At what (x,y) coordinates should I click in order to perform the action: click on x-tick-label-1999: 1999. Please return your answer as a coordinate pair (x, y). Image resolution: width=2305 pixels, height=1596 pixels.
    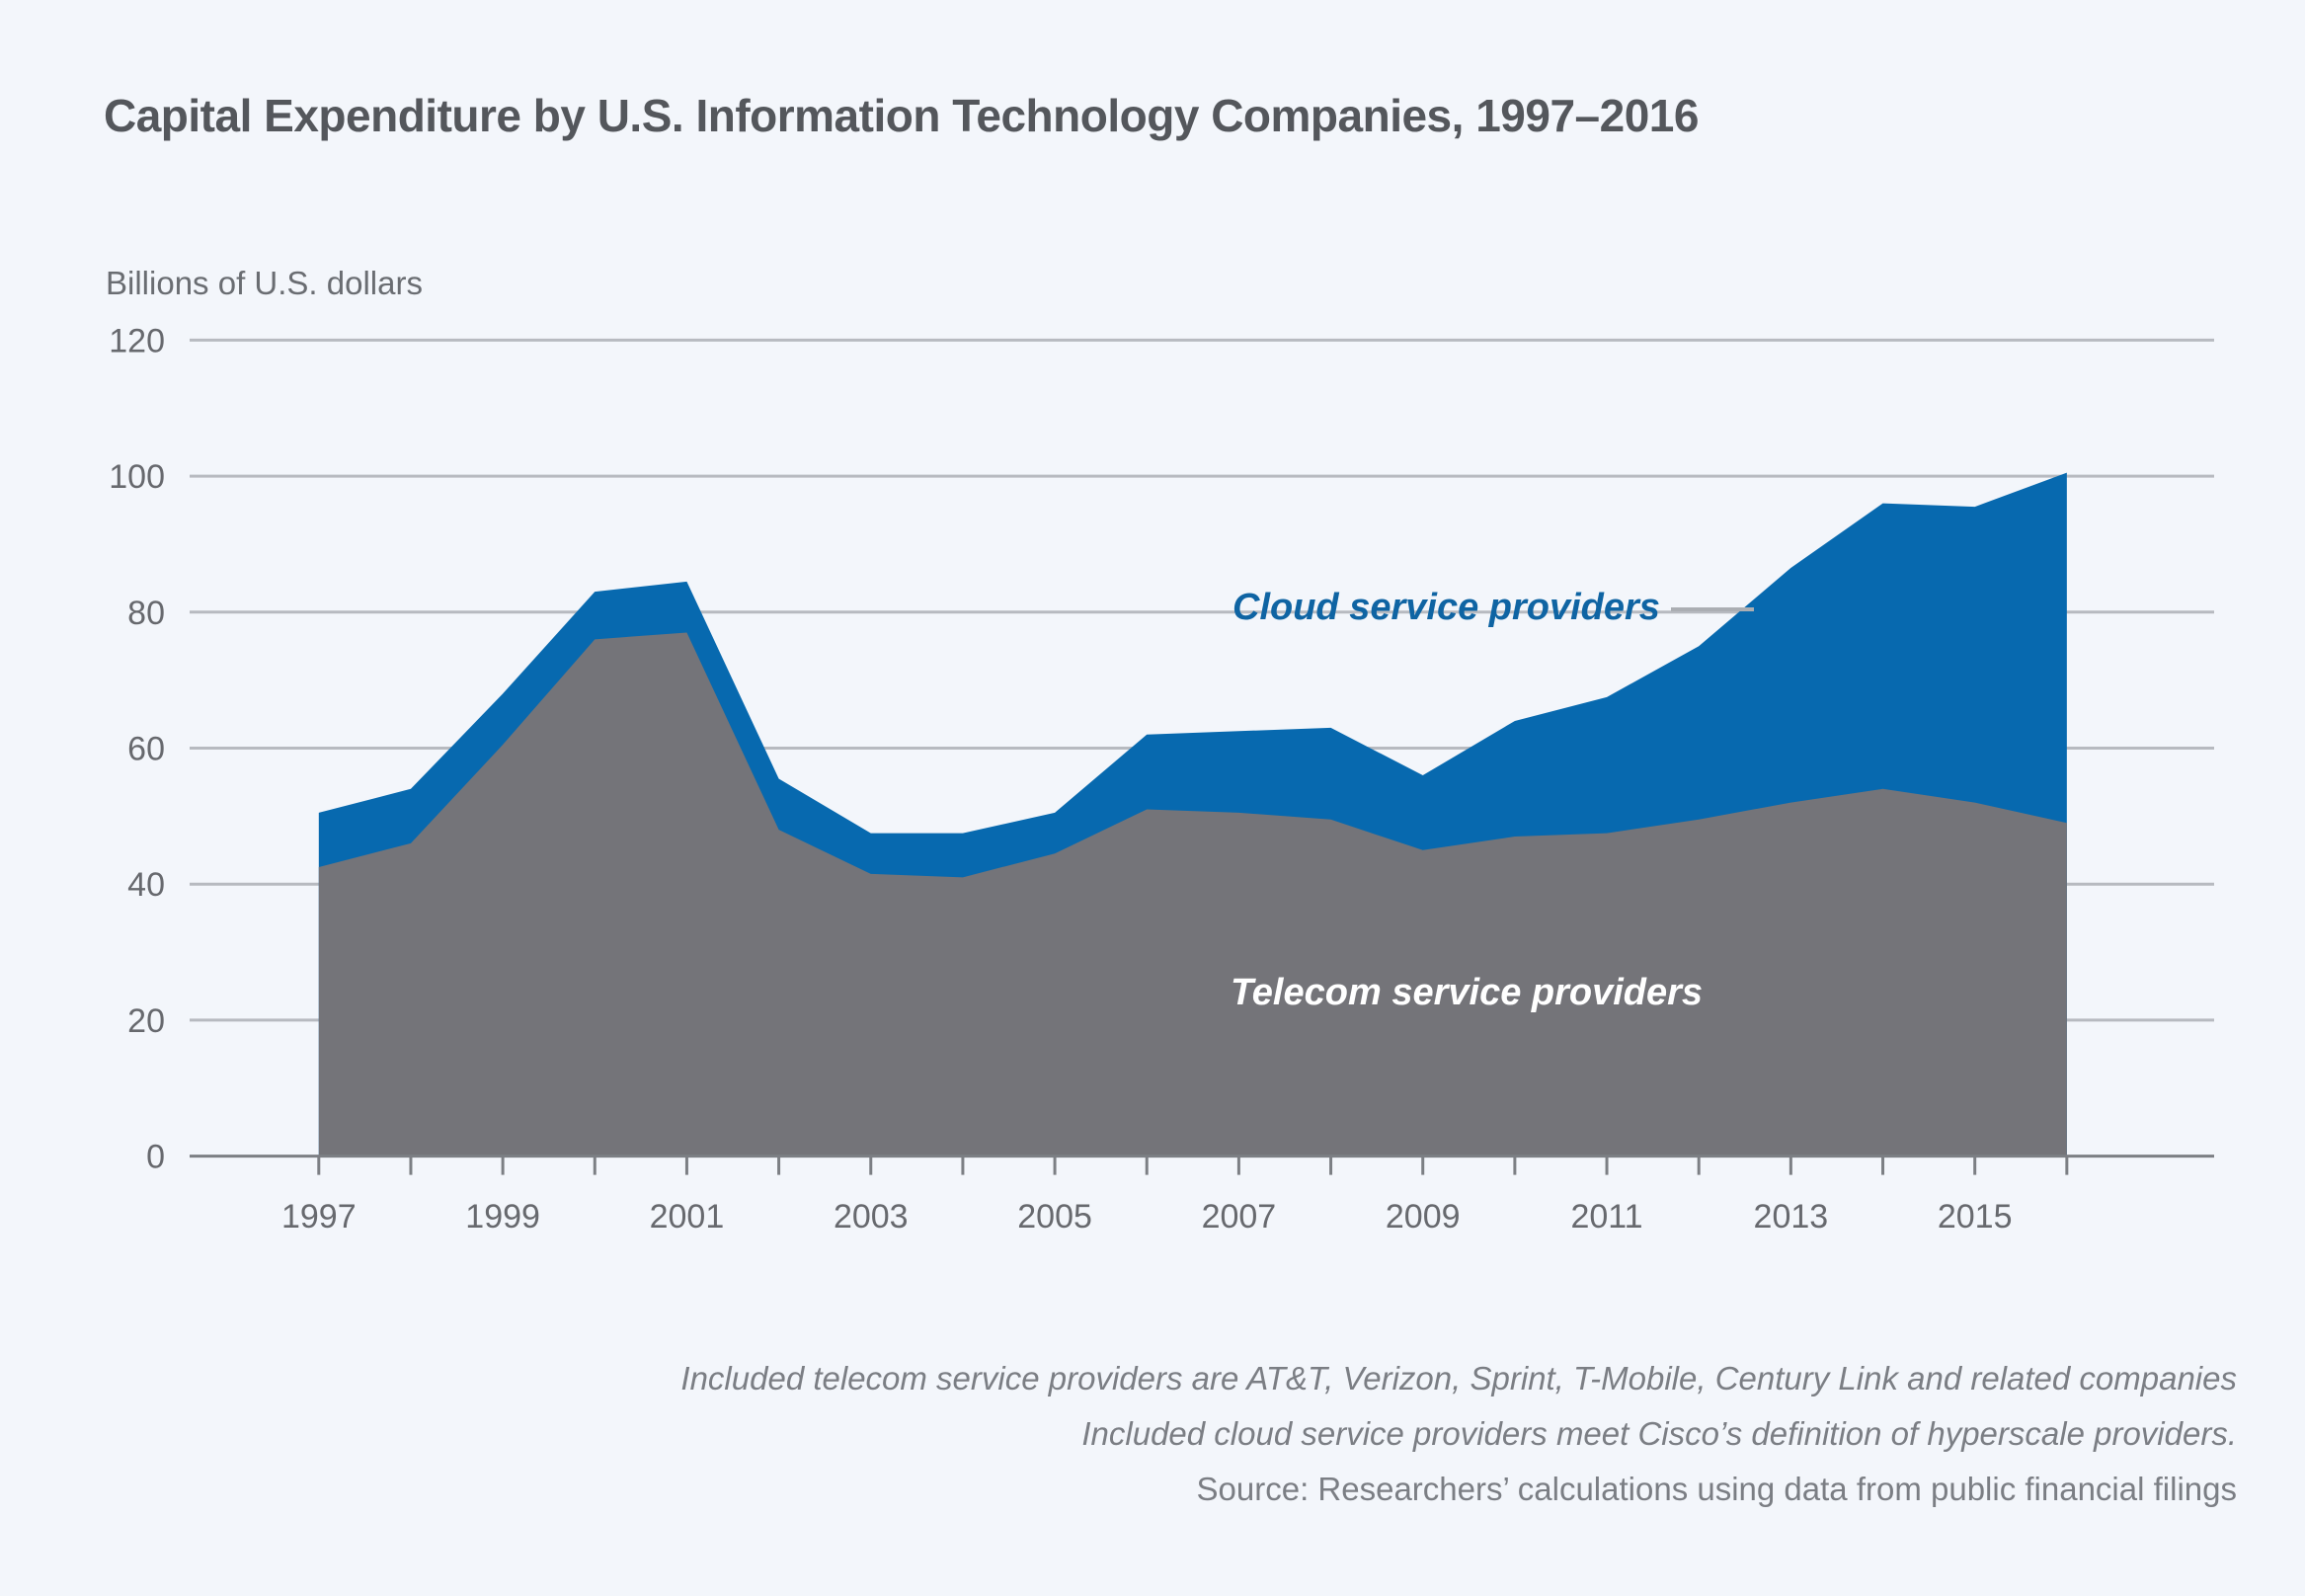
    Looking at the image, I should click on (502, 1217).